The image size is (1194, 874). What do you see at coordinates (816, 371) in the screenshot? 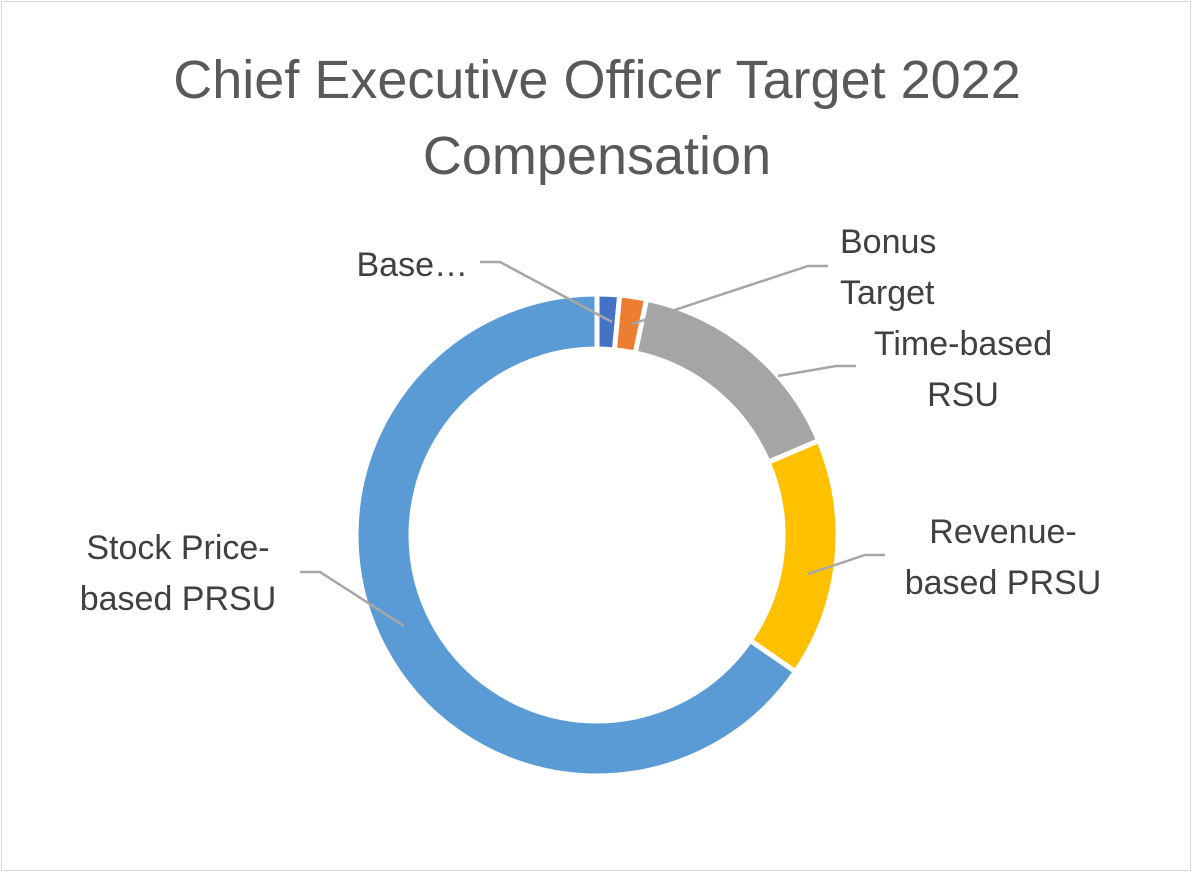
I see `leader-line-time-based-rsu` at bounding box center [816, 371].